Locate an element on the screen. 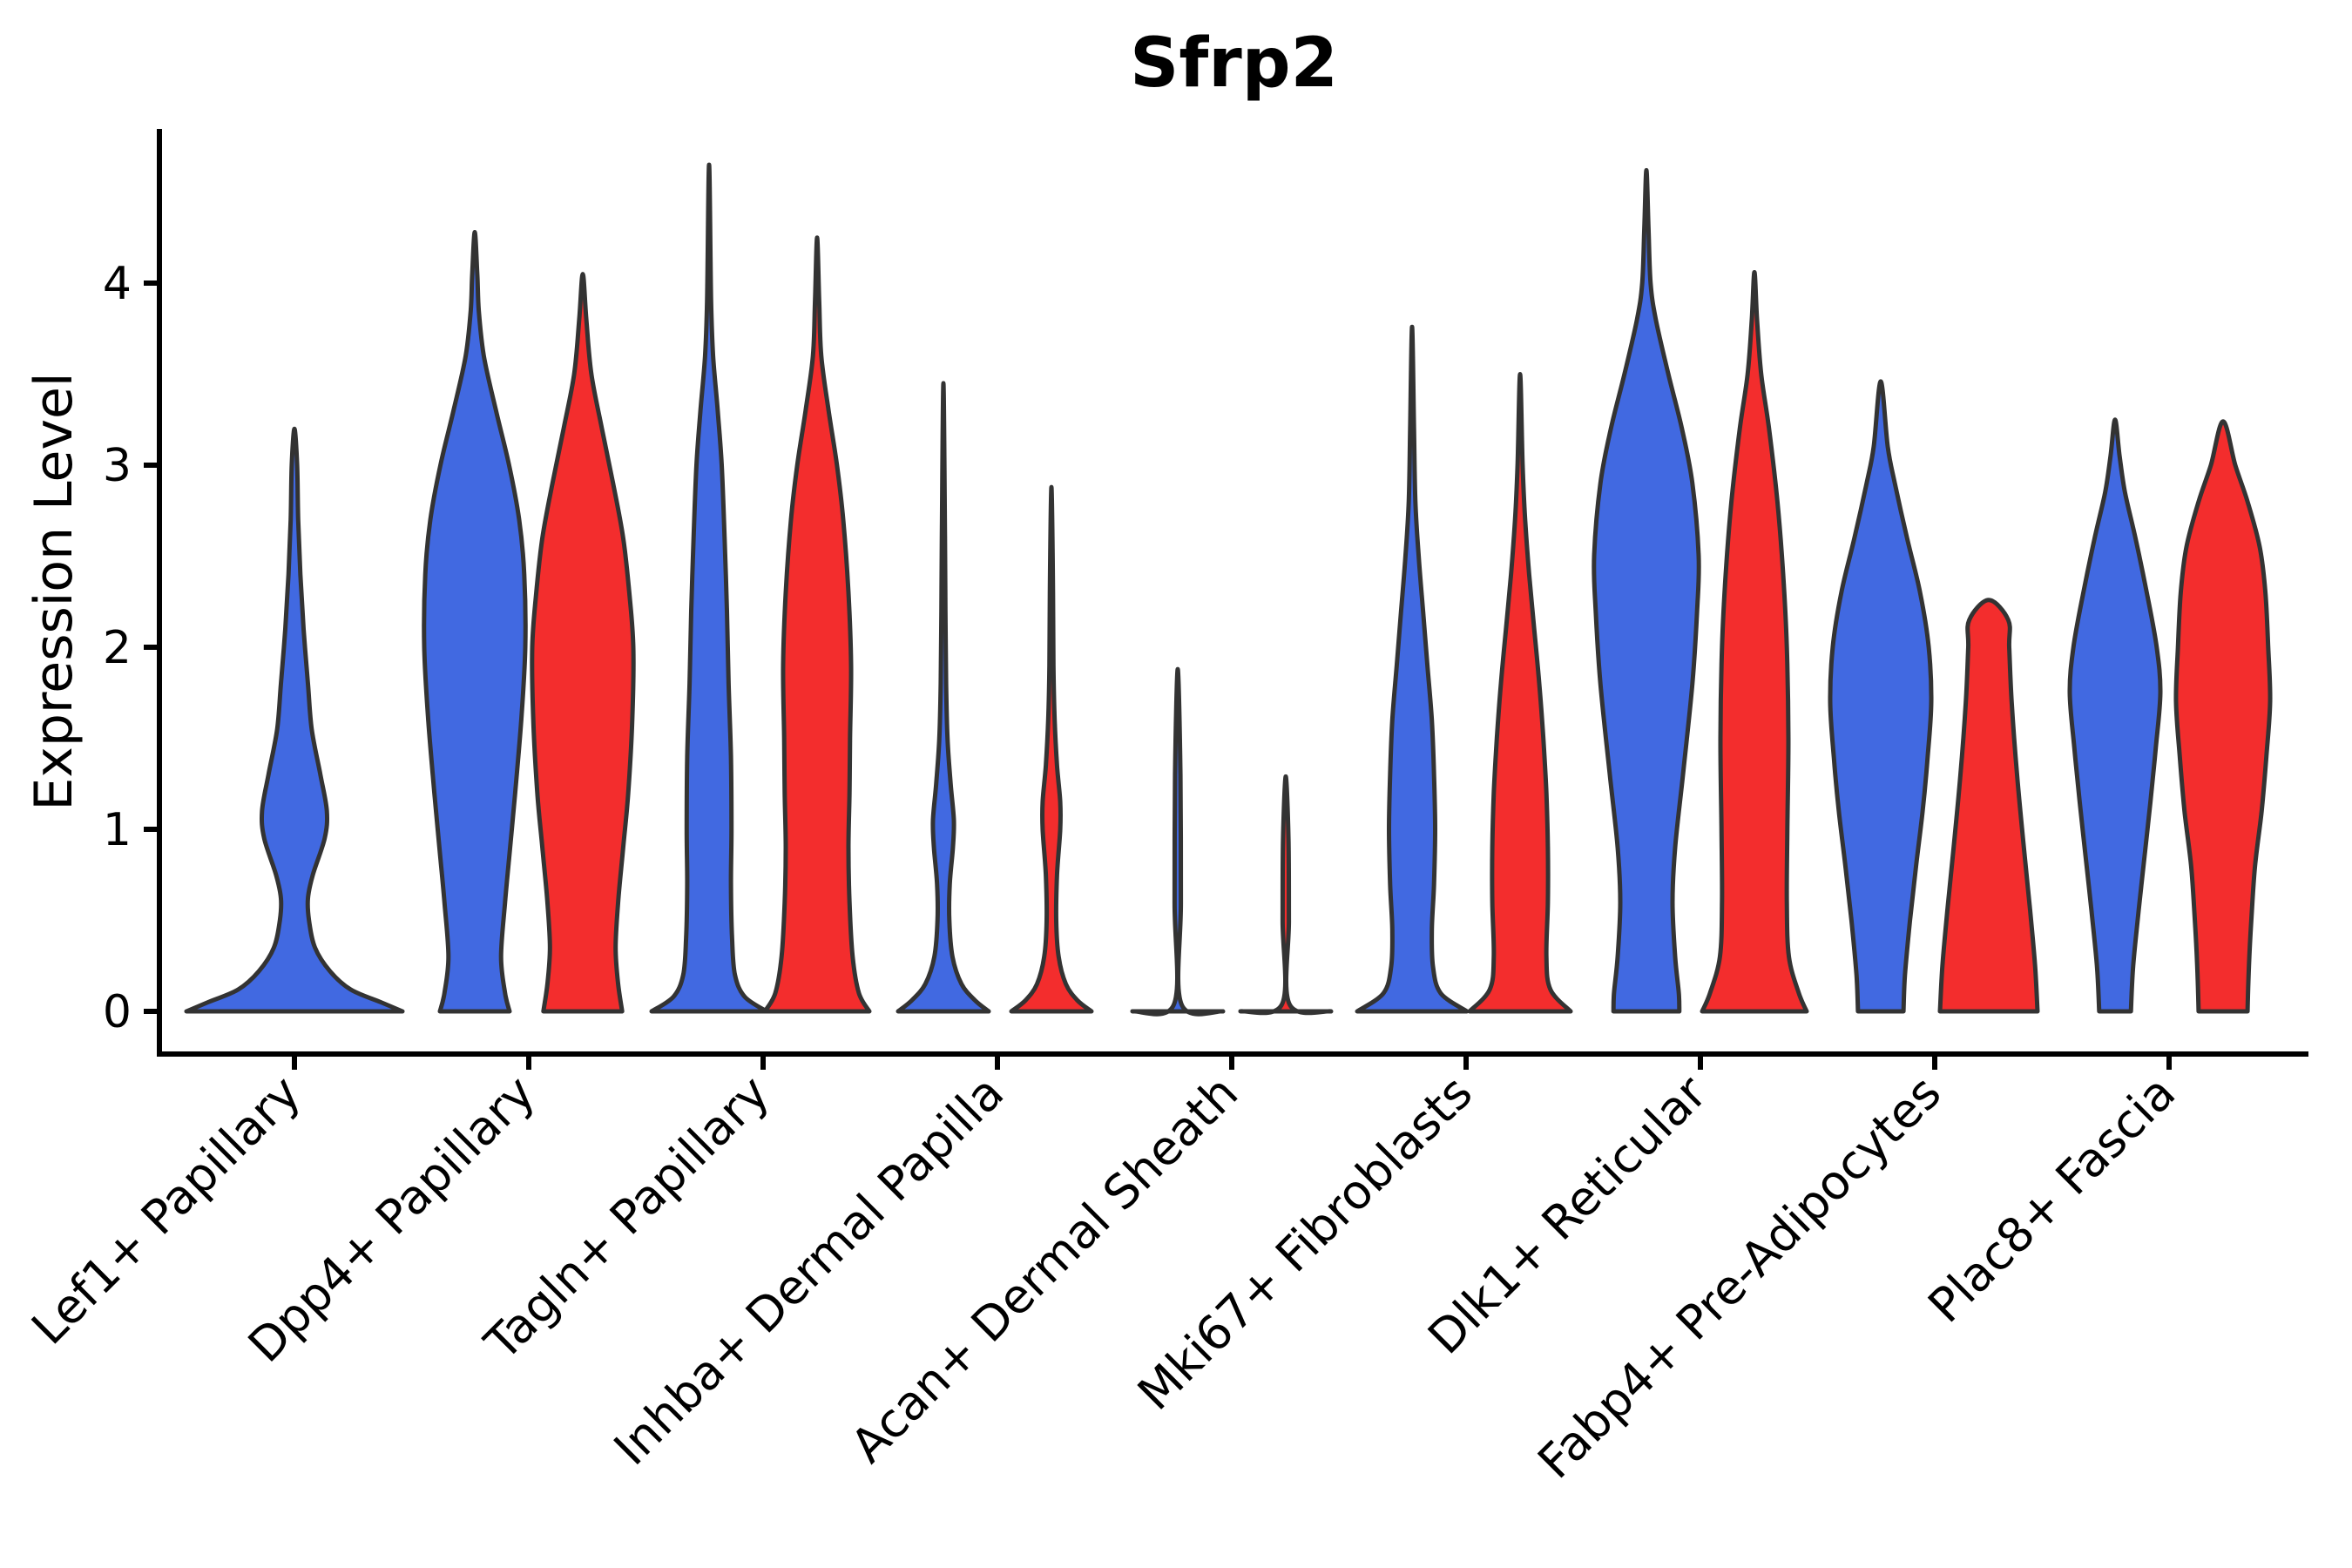 This screenshot has width=2352, height=1568. y-tick-label-0: 0 is located at coordinates (118, 1012).